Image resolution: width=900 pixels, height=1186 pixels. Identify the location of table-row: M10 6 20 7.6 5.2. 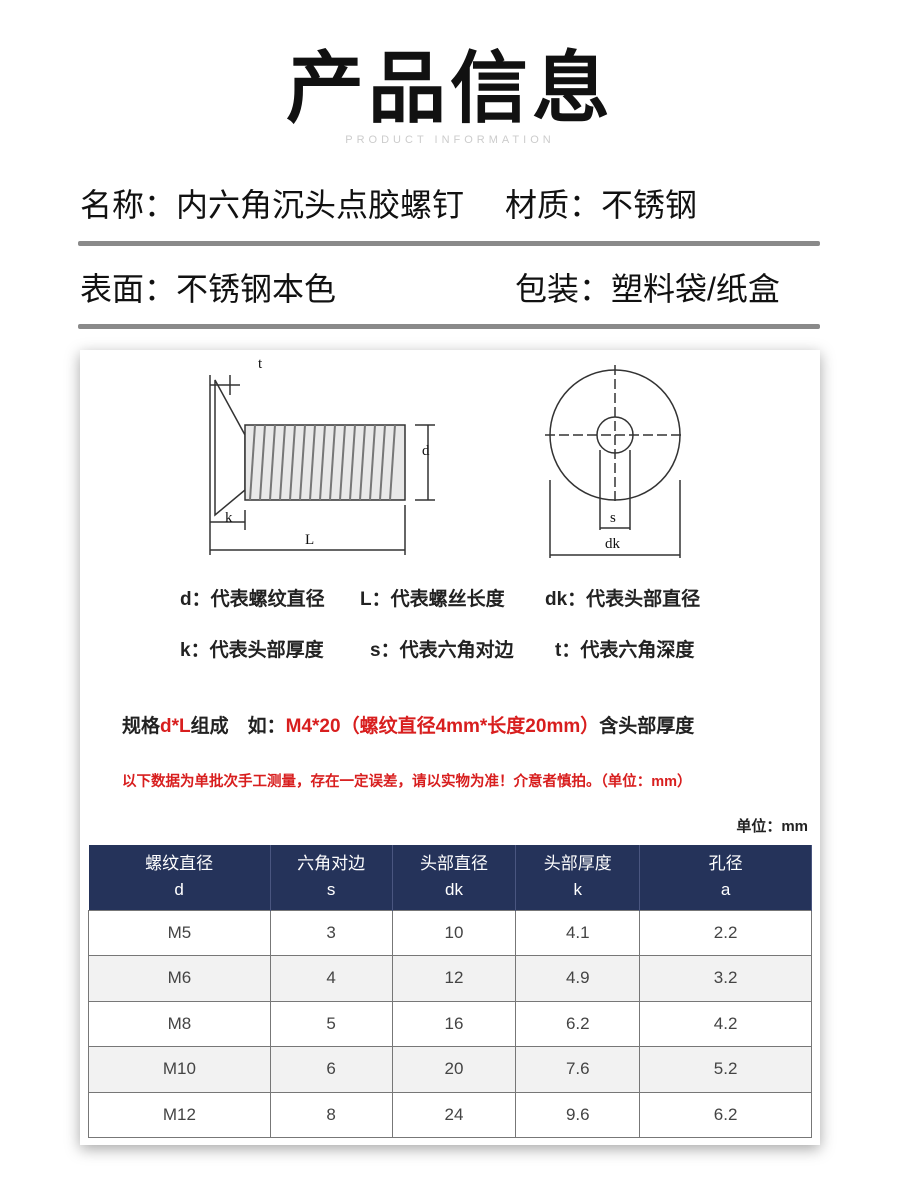
(450, 1069).